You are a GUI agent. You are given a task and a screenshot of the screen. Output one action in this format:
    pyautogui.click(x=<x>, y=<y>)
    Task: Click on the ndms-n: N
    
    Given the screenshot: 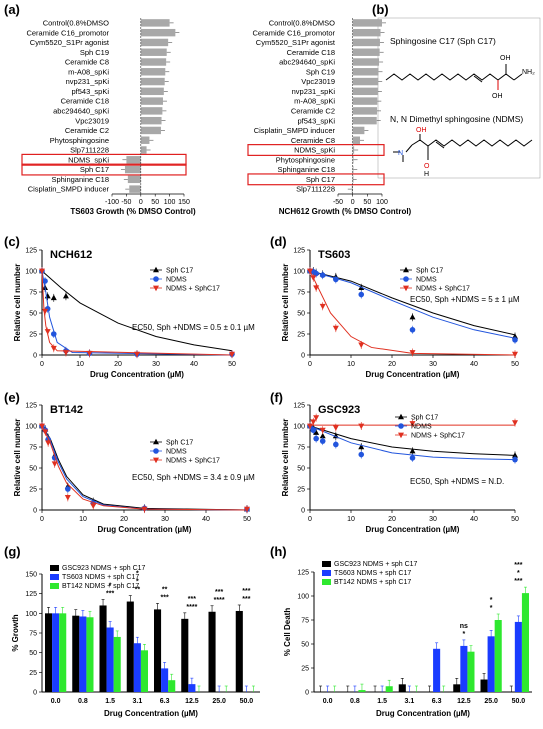 What is the action you would take?
    pyautogui.click(x=400, y=153)
    